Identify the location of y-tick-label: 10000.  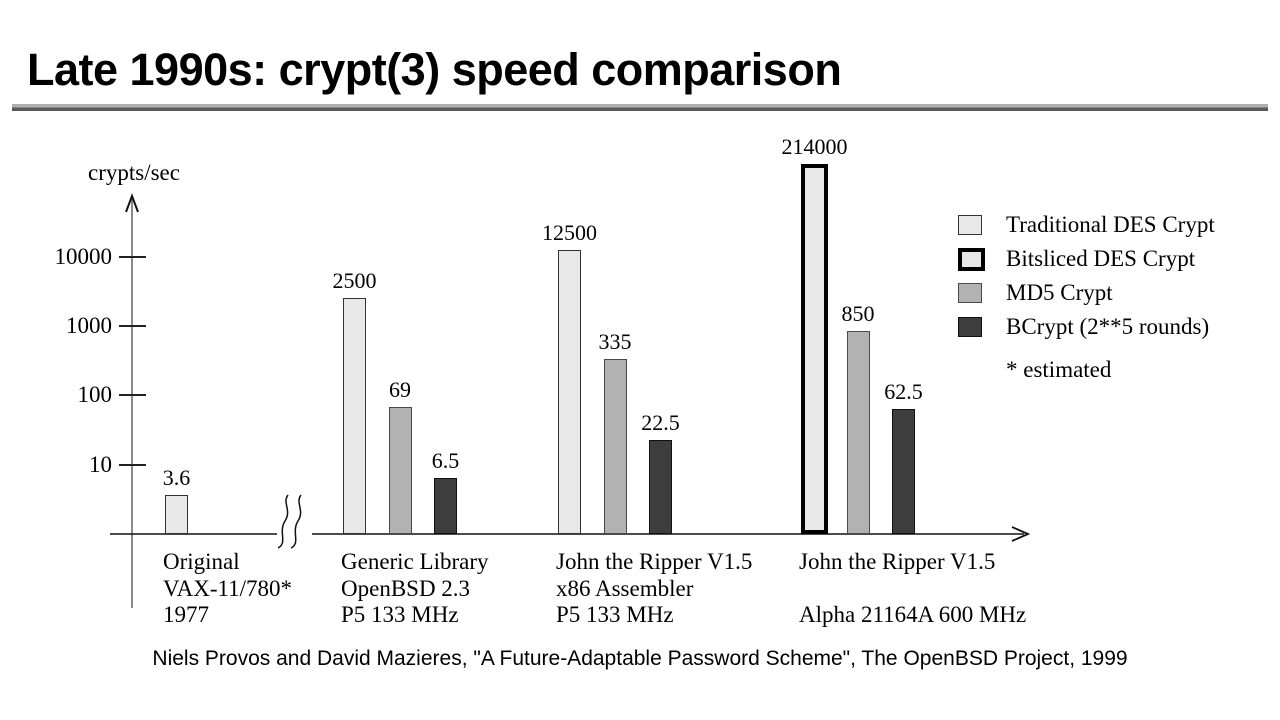
(83, 256).